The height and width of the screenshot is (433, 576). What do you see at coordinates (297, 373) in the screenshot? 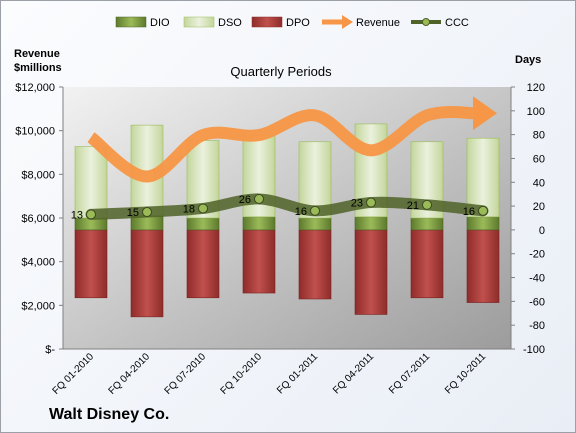
I see `x-tick-label: FQ 01-2011` at bounding box center [297, 373].